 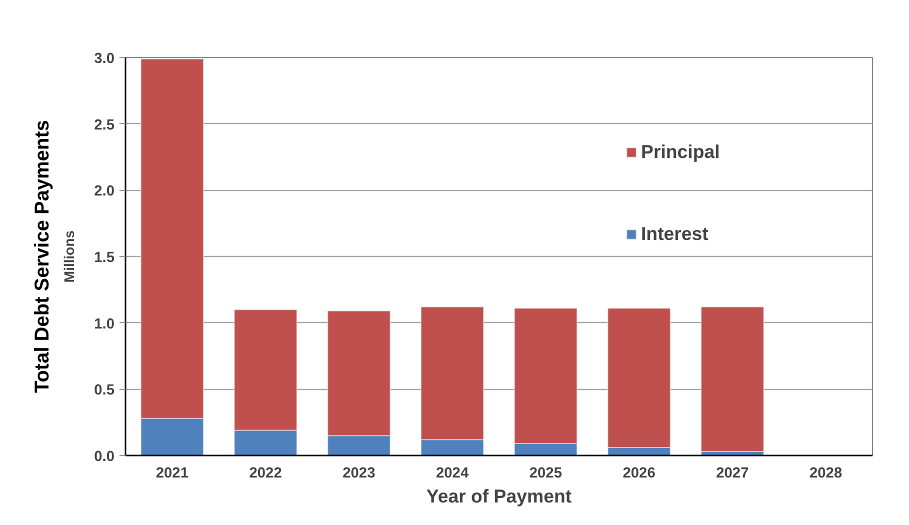 I want to click on x-tick-label: 2027, so click(x=732, y=474).